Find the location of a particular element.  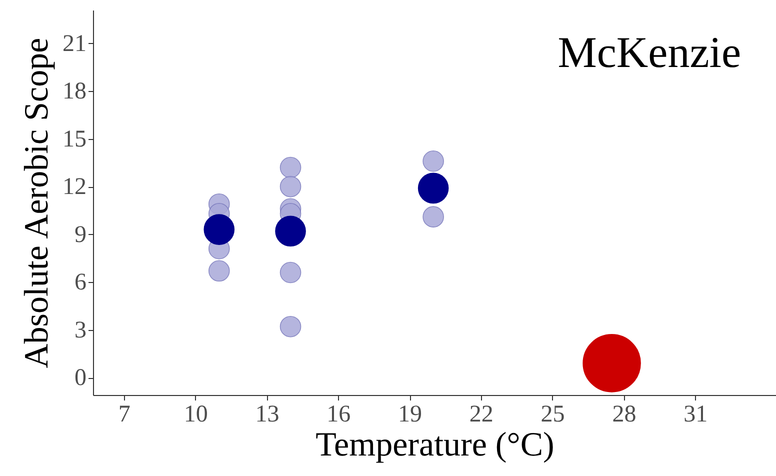

x-tick-label: 25 is located at coordinates (552, 415).